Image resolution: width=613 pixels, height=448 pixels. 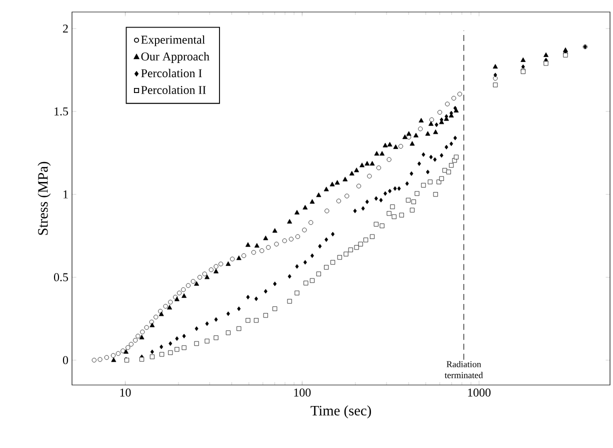 I want to click on y-axis-title: Stress (MPa), so click(x=44, y=198).